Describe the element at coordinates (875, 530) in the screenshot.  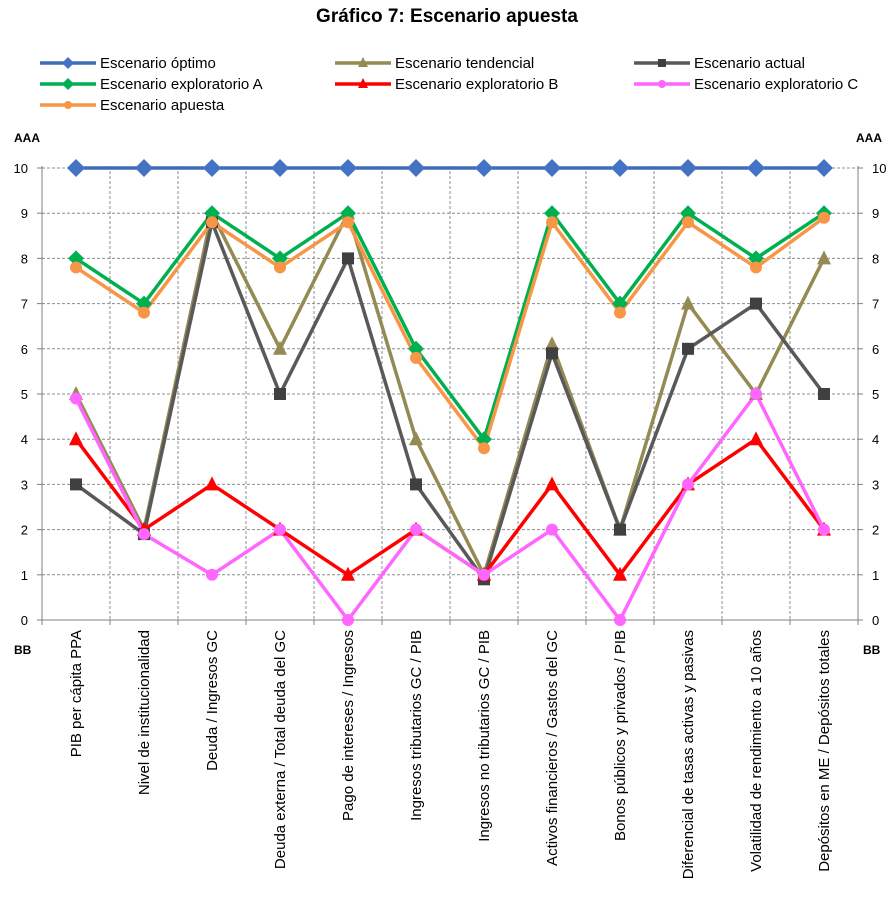
I see `y-tick-label-right: 2` at that location.